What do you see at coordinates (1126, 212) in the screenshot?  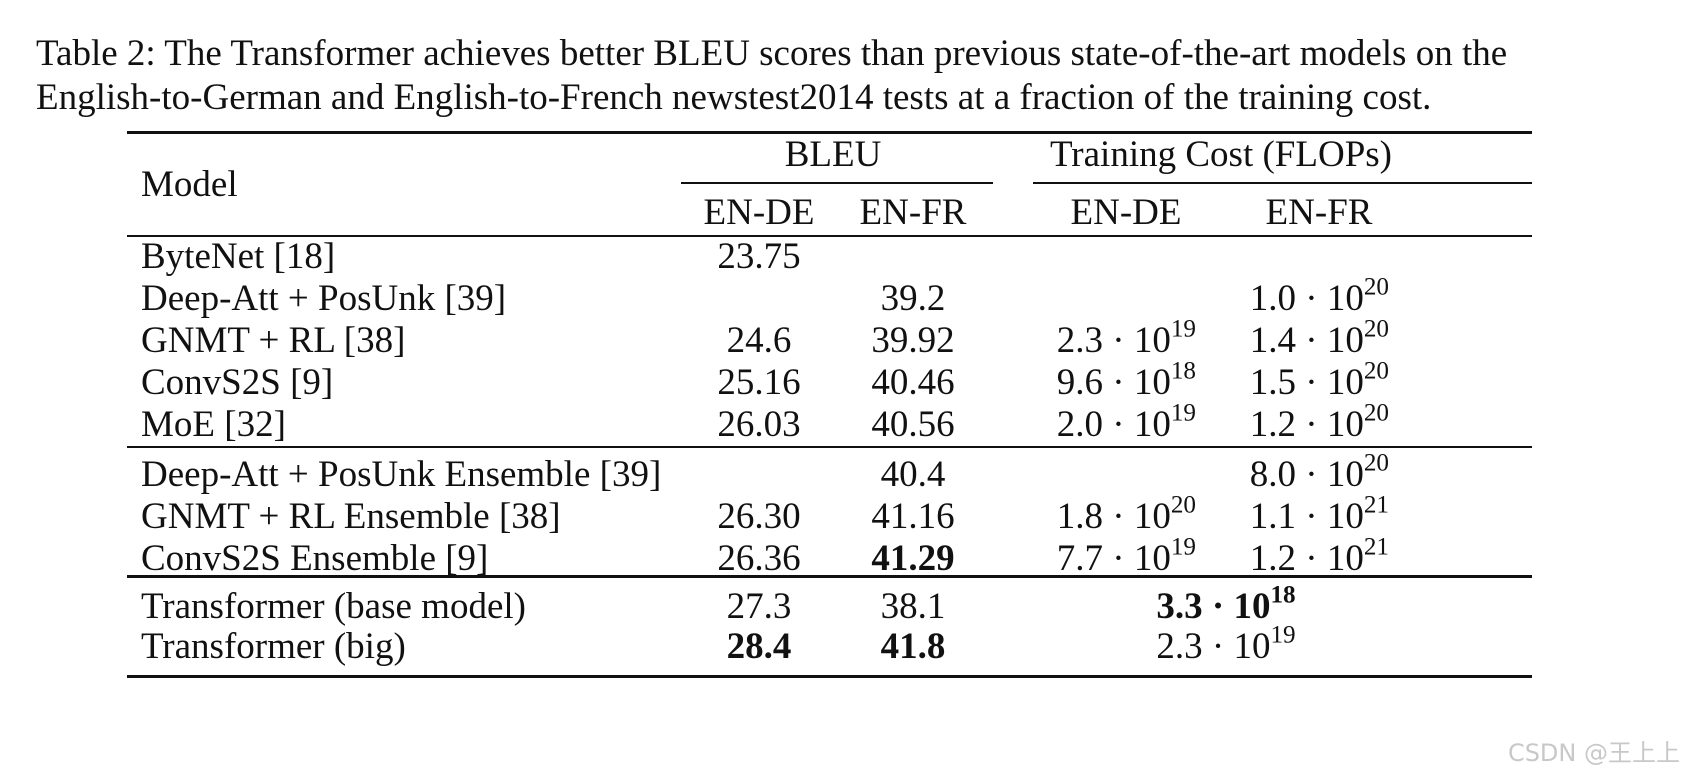 I see `header-cost-en-de: EN-DE` at bounding box center [1126, 212].